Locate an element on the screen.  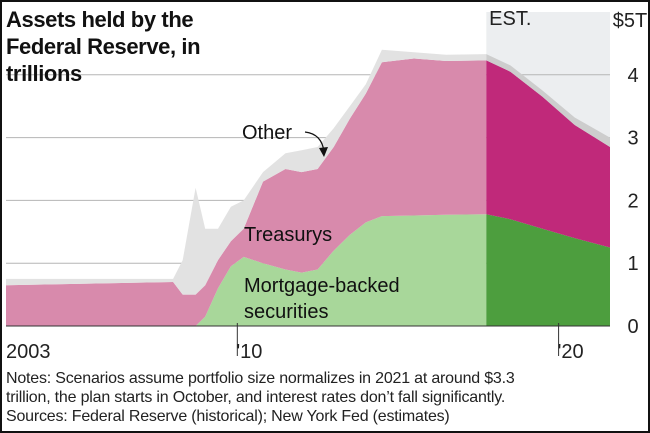
ytick-1: 1 is located at coordinates (632, 264).